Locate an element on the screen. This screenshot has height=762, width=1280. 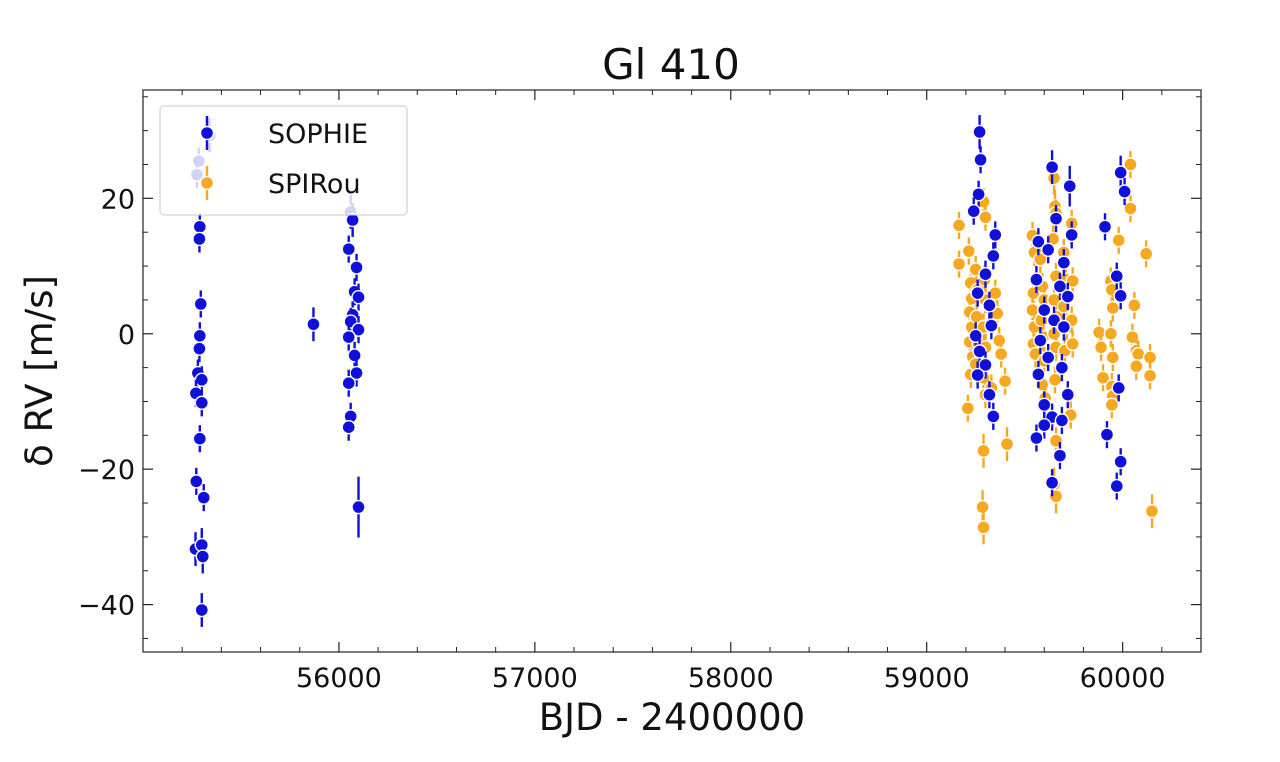
y-tick-label: −20 is located at coordinates (106, 470).